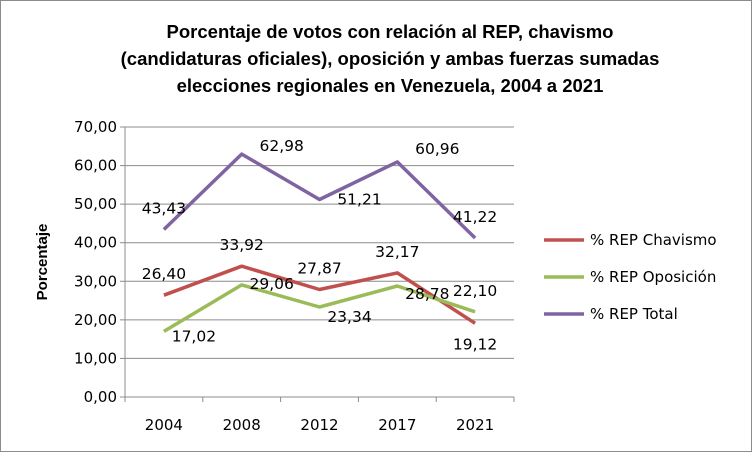 The height and width of the screenshot is (452, 752). What do you see at coordinates (164, 425) in the screenshot?
I see `x-tick-label: 2004` at bounding box center [164, 425].